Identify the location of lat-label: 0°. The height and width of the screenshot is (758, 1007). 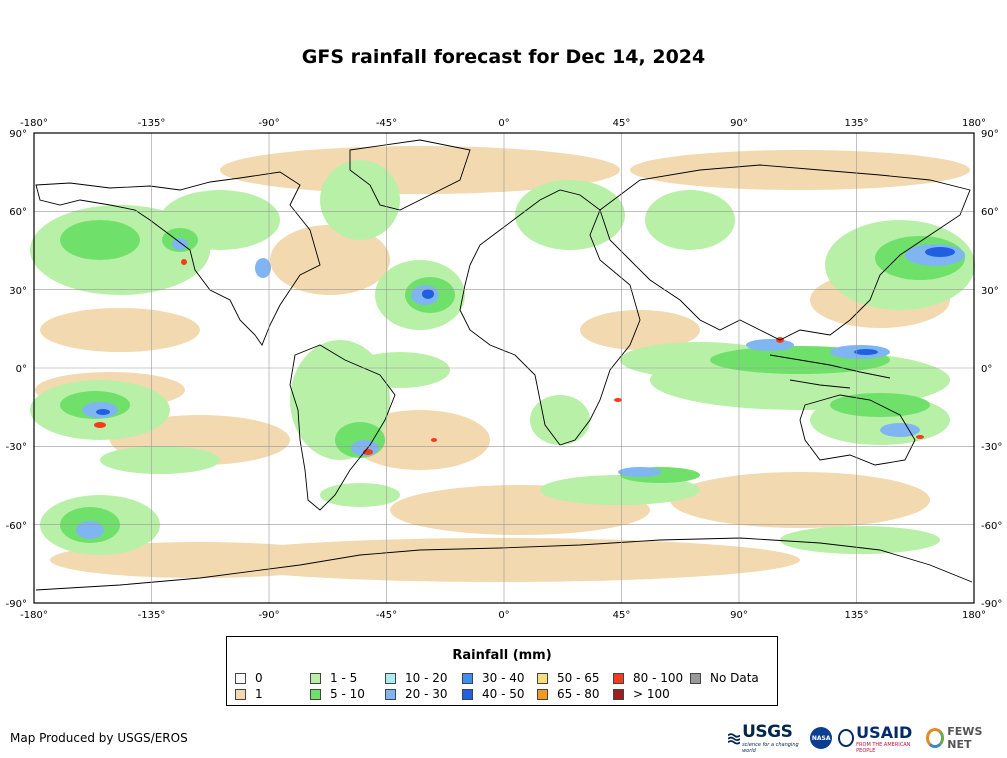
(21, 369).